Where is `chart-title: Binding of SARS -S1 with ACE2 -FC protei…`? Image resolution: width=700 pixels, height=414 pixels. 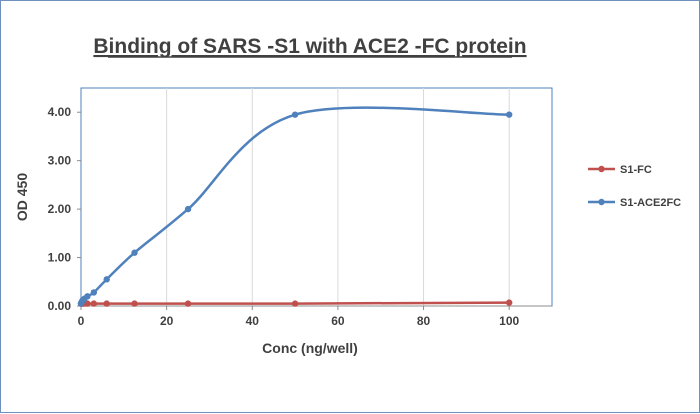 chart-title: Binding of SARS -S1 with ACE2 -FC protei… is located at coordinates (309, 46).